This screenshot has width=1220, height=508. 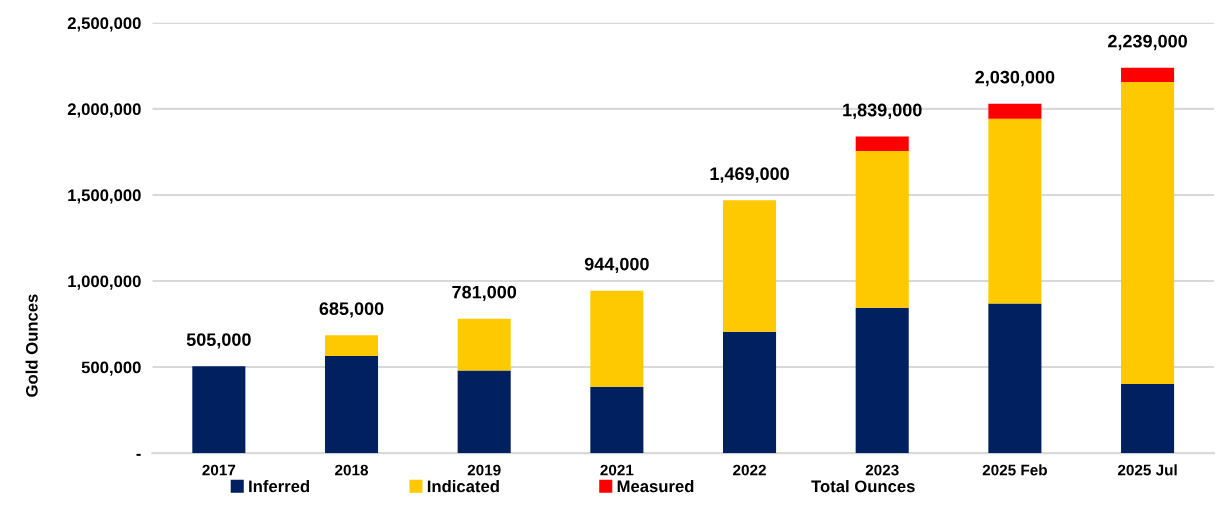 What do you see at coordinates (1147, 470) in the screenshot?
I see `x-tick-label: 2025 Jul` at bounding box center [1147, 470].